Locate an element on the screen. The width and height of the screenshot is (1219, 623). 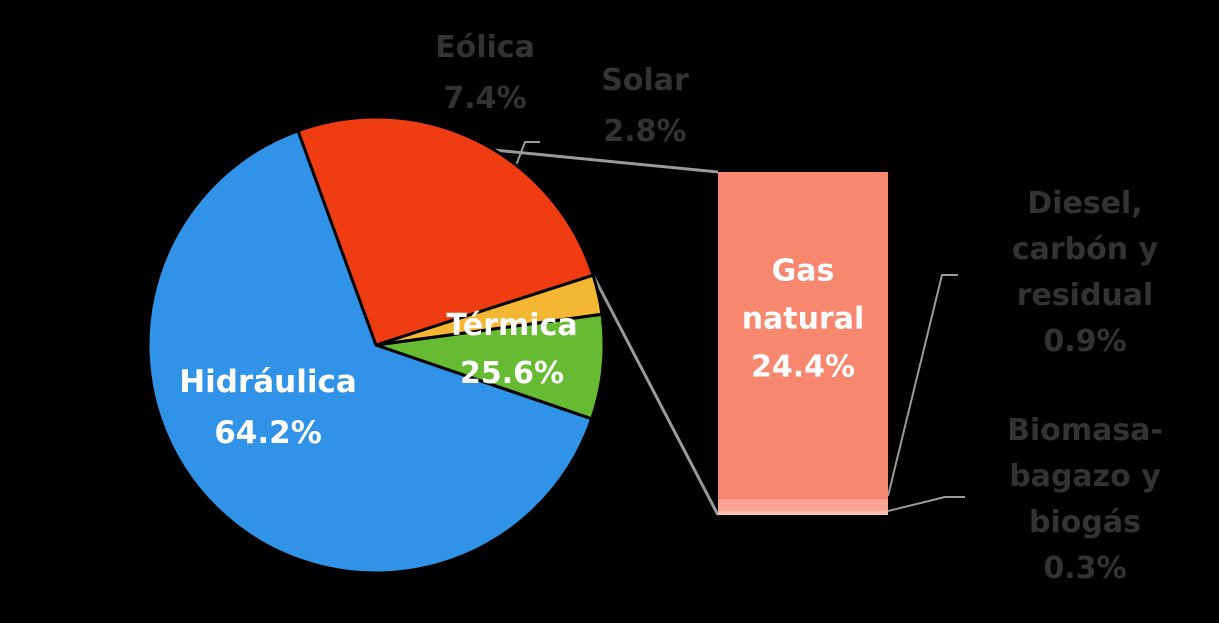
bar-label-diesel-carbon-y-residual-1: carbón y is located at coordinates (1085, 249).